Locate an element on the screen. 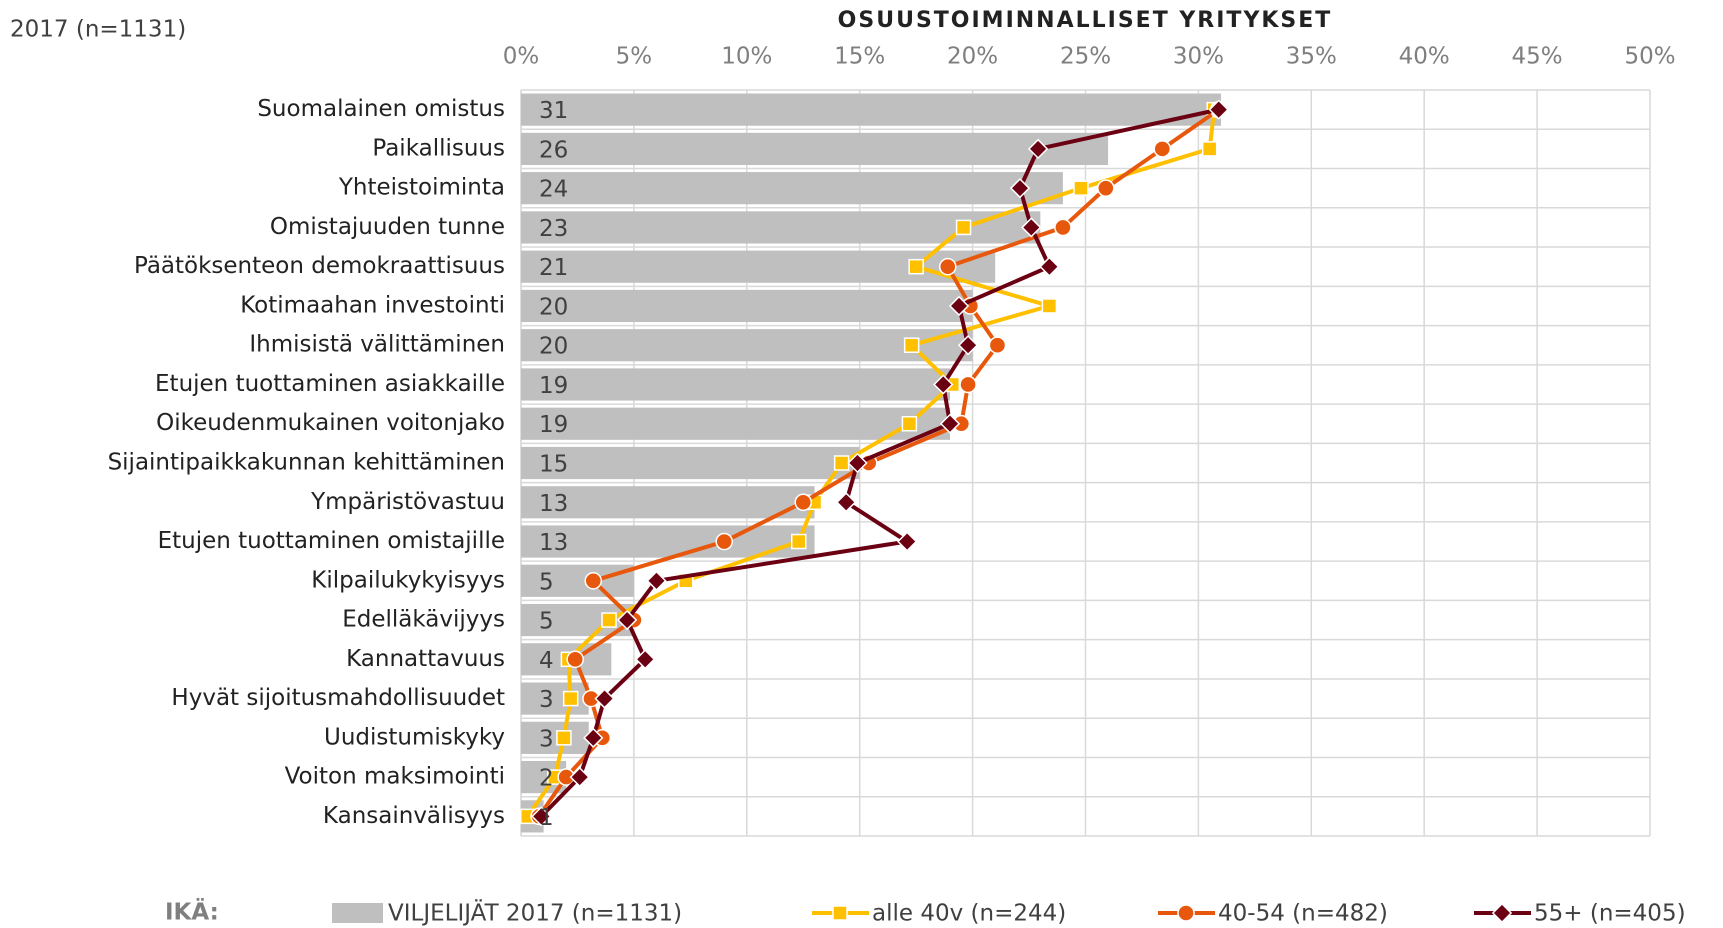 The width and height of the screenshot is (1723, 928). y-tick-label: Ihmisistä välittäminen is located at coordinates (377, 345).